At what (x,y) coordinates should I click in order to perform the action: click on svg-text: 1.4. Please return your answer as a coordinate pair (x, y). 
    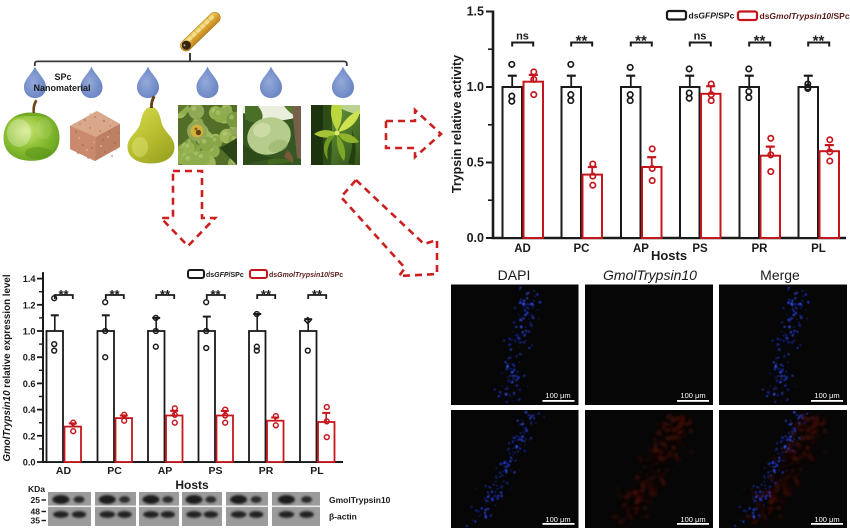
    Looking at the image, I should click on (30, 279).